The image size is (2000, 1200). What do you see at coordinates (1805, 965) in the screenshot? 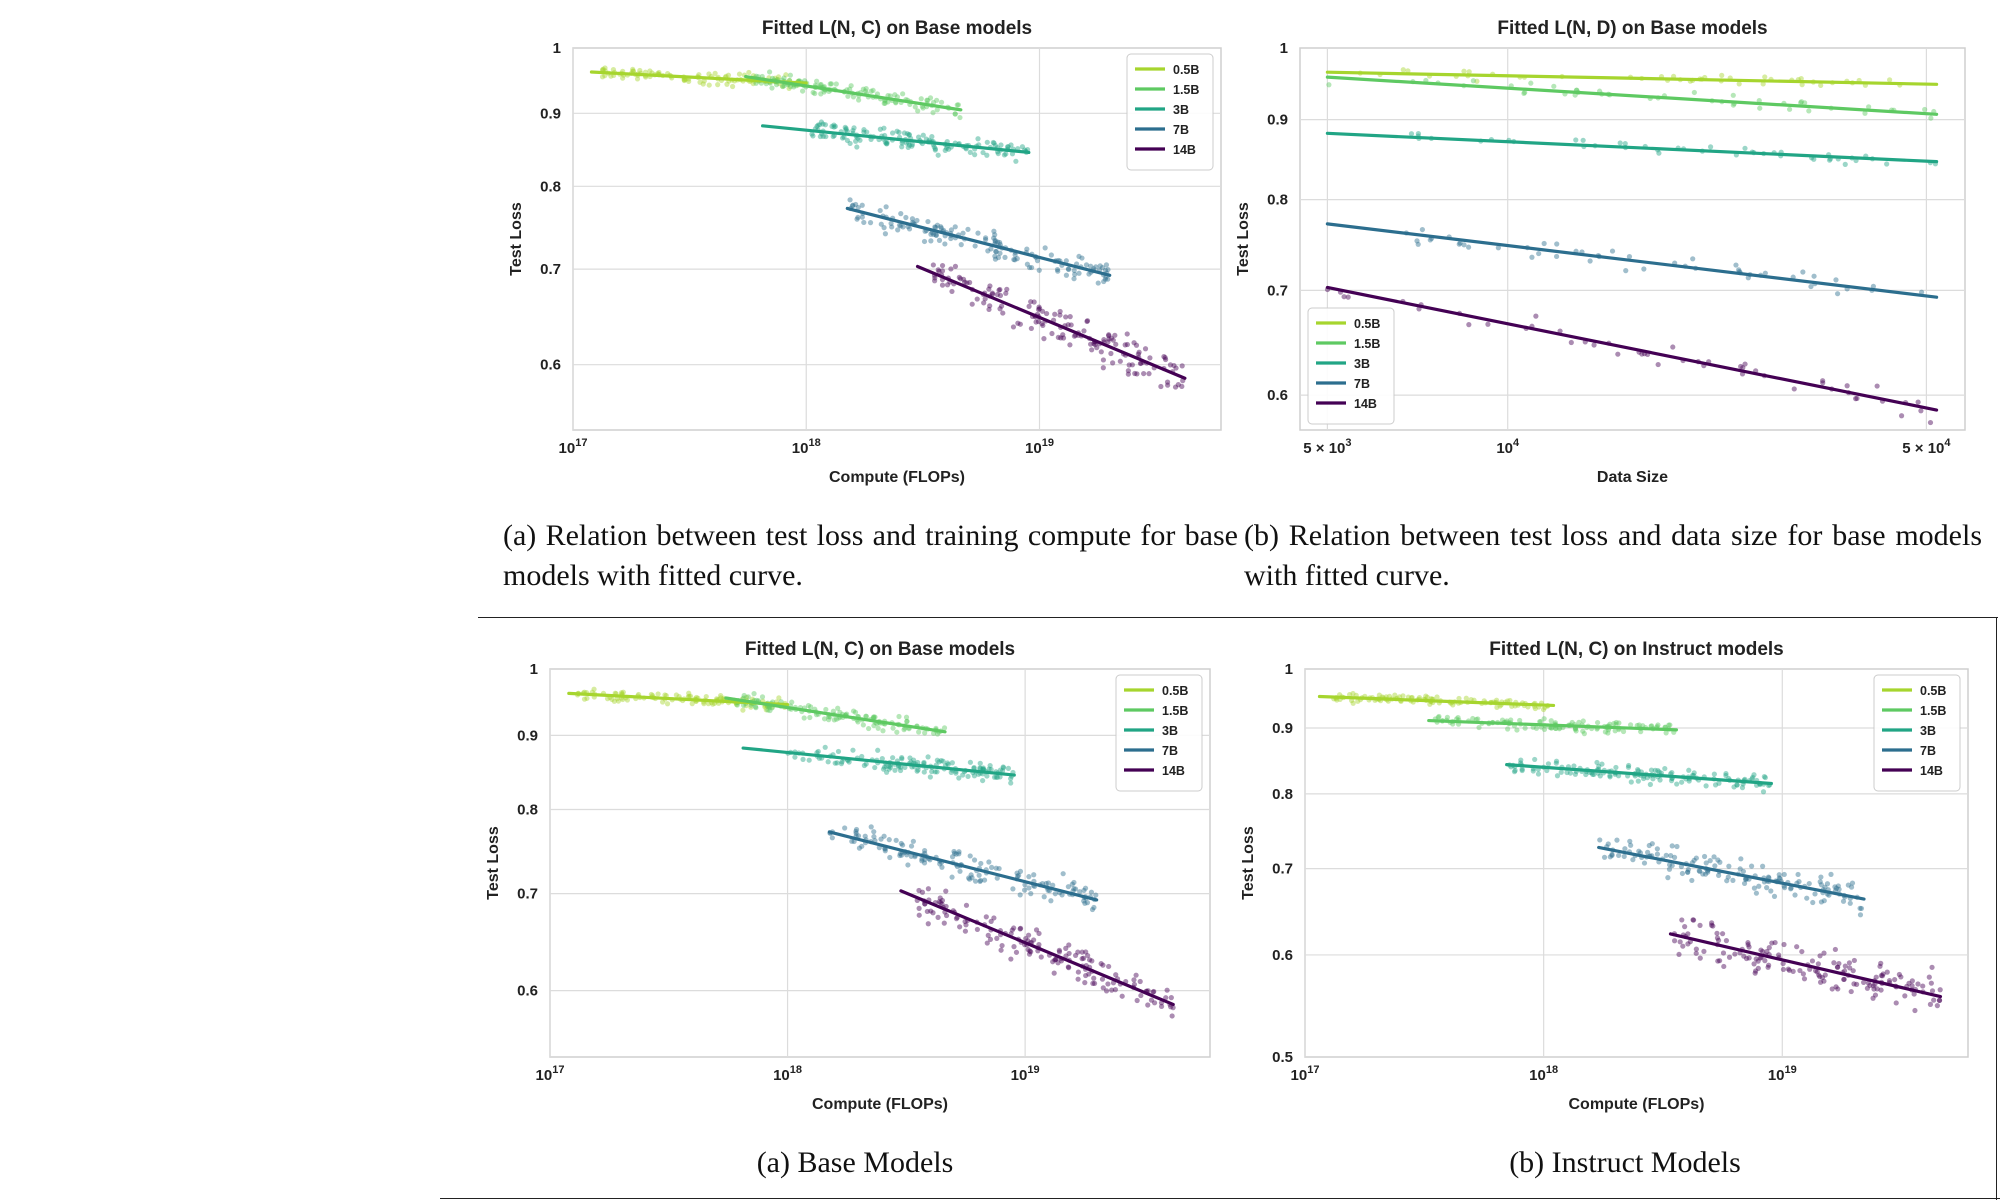
I see `fit-line-14B` at bounding box center [1805, 965].